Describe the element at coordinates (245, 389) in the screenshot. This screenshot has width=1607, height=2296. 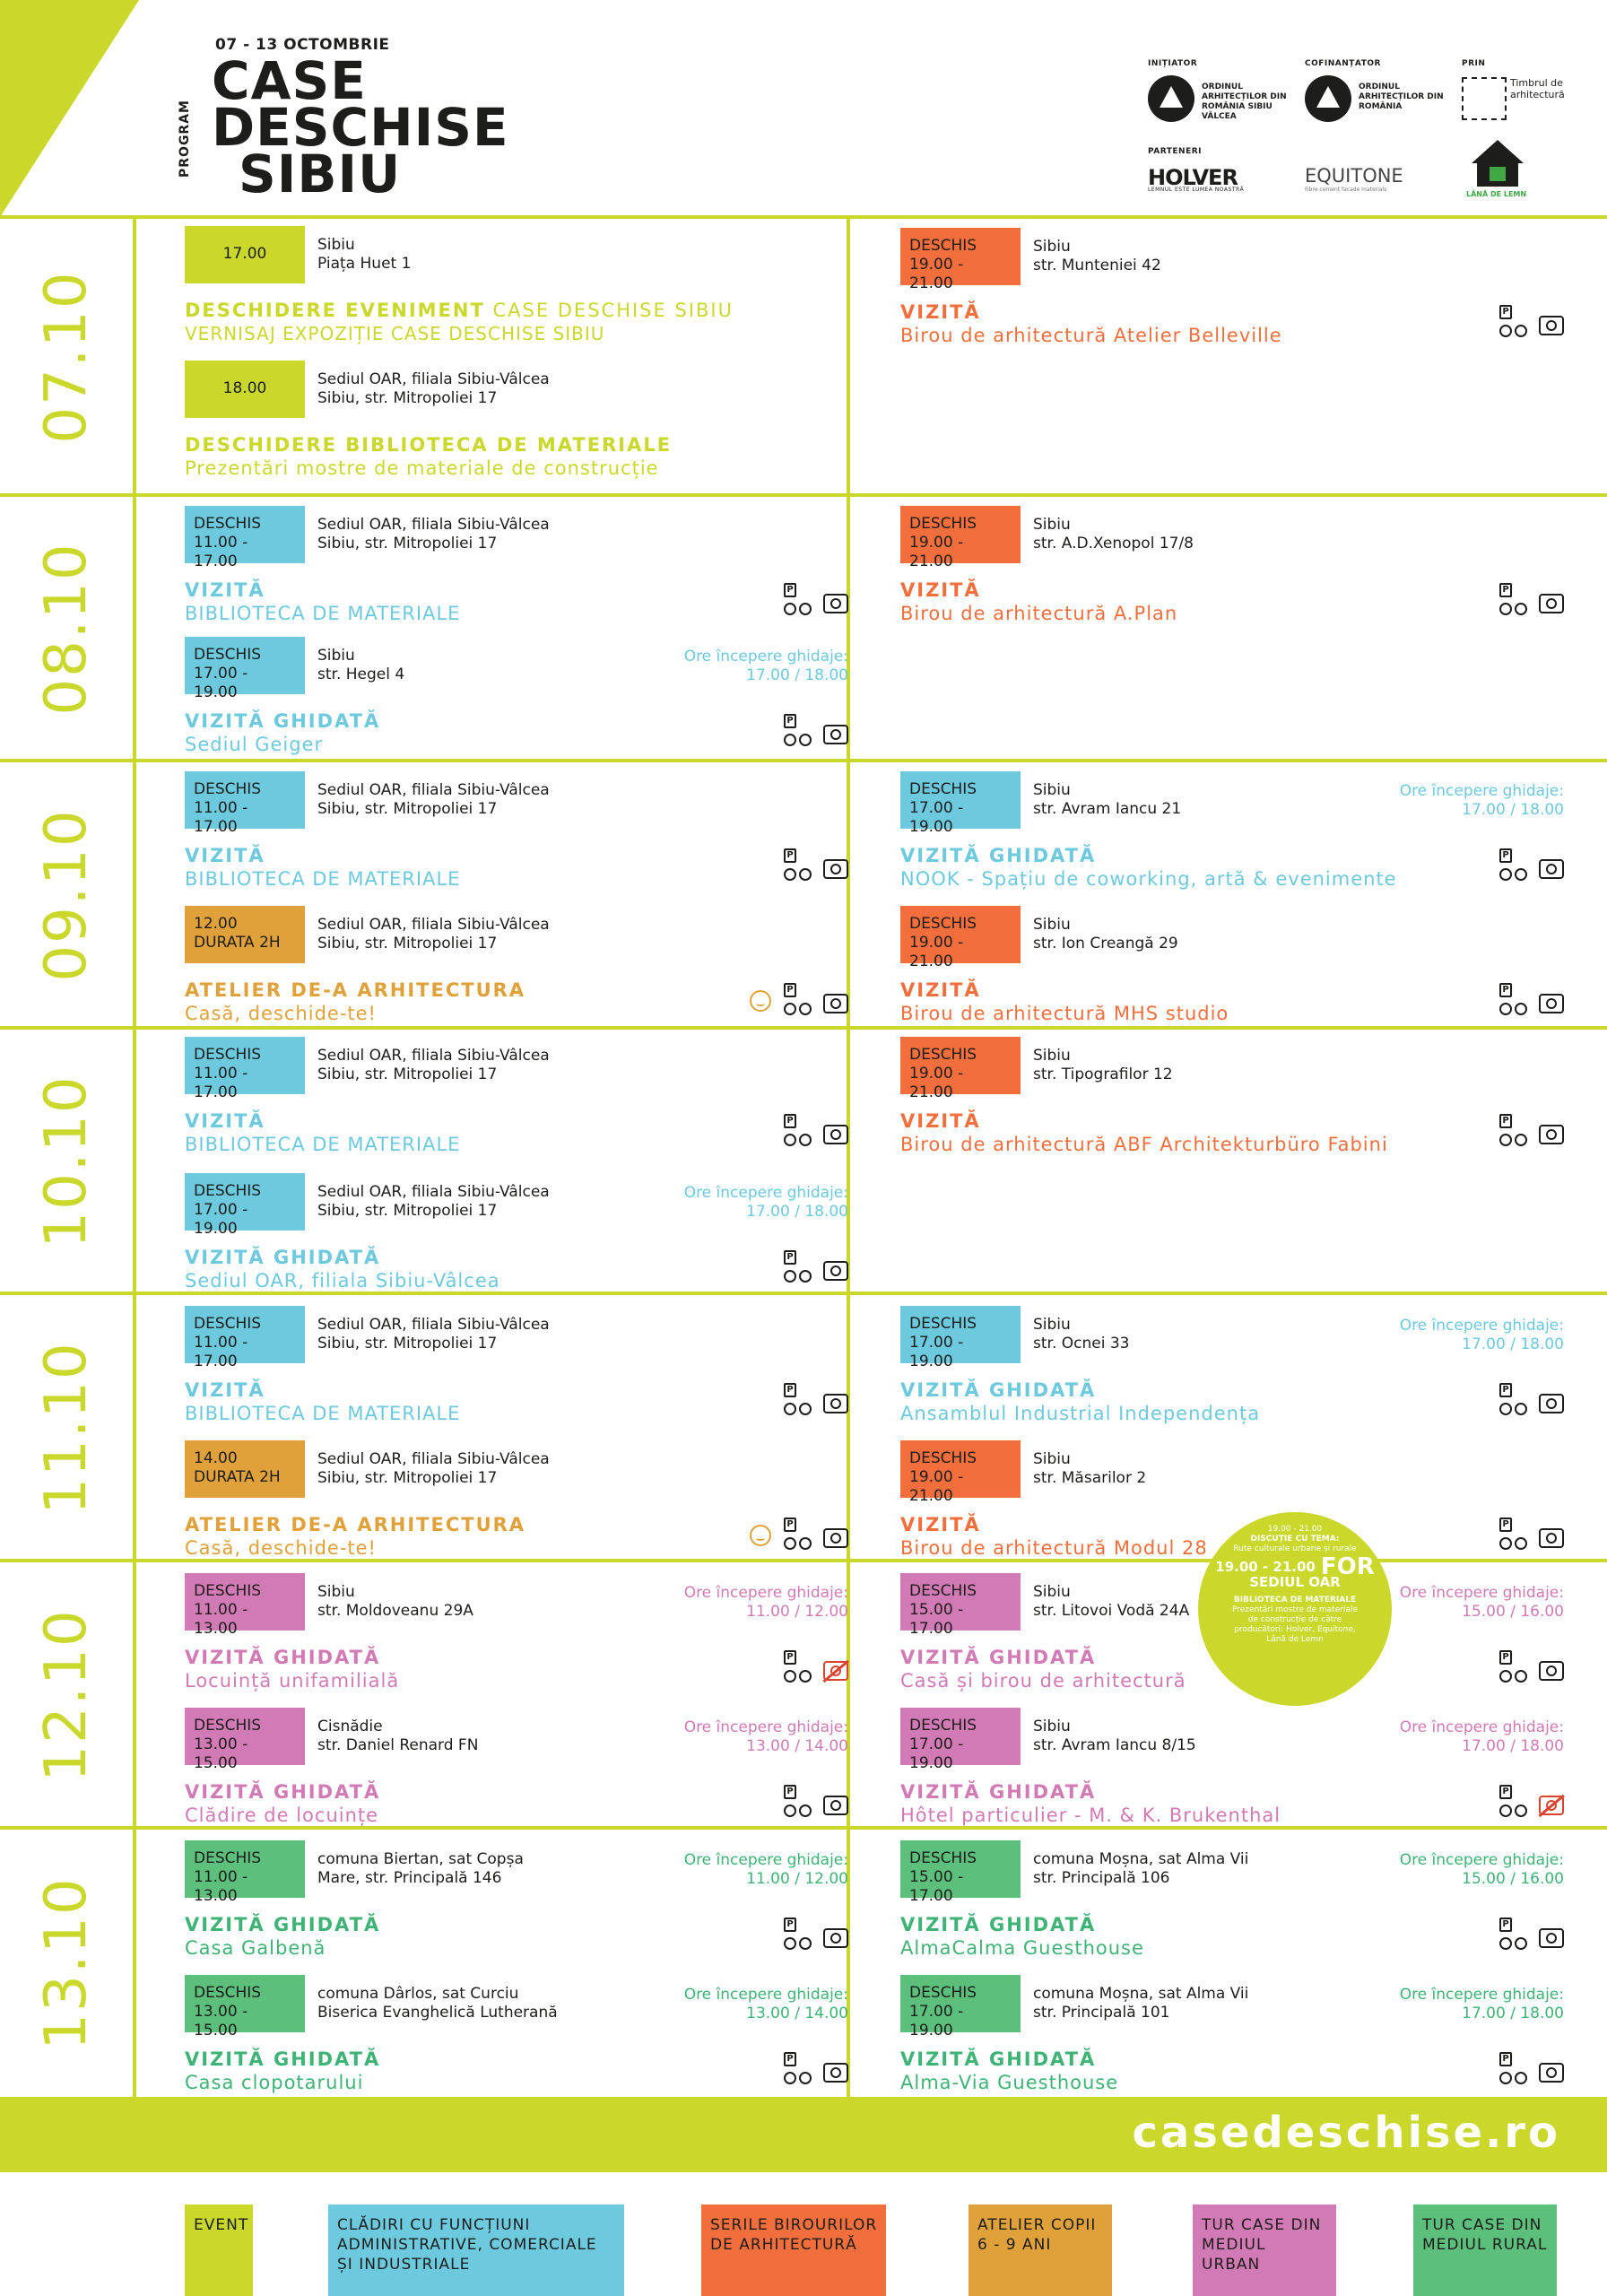
I see `time-badge: 18.00` at that location.